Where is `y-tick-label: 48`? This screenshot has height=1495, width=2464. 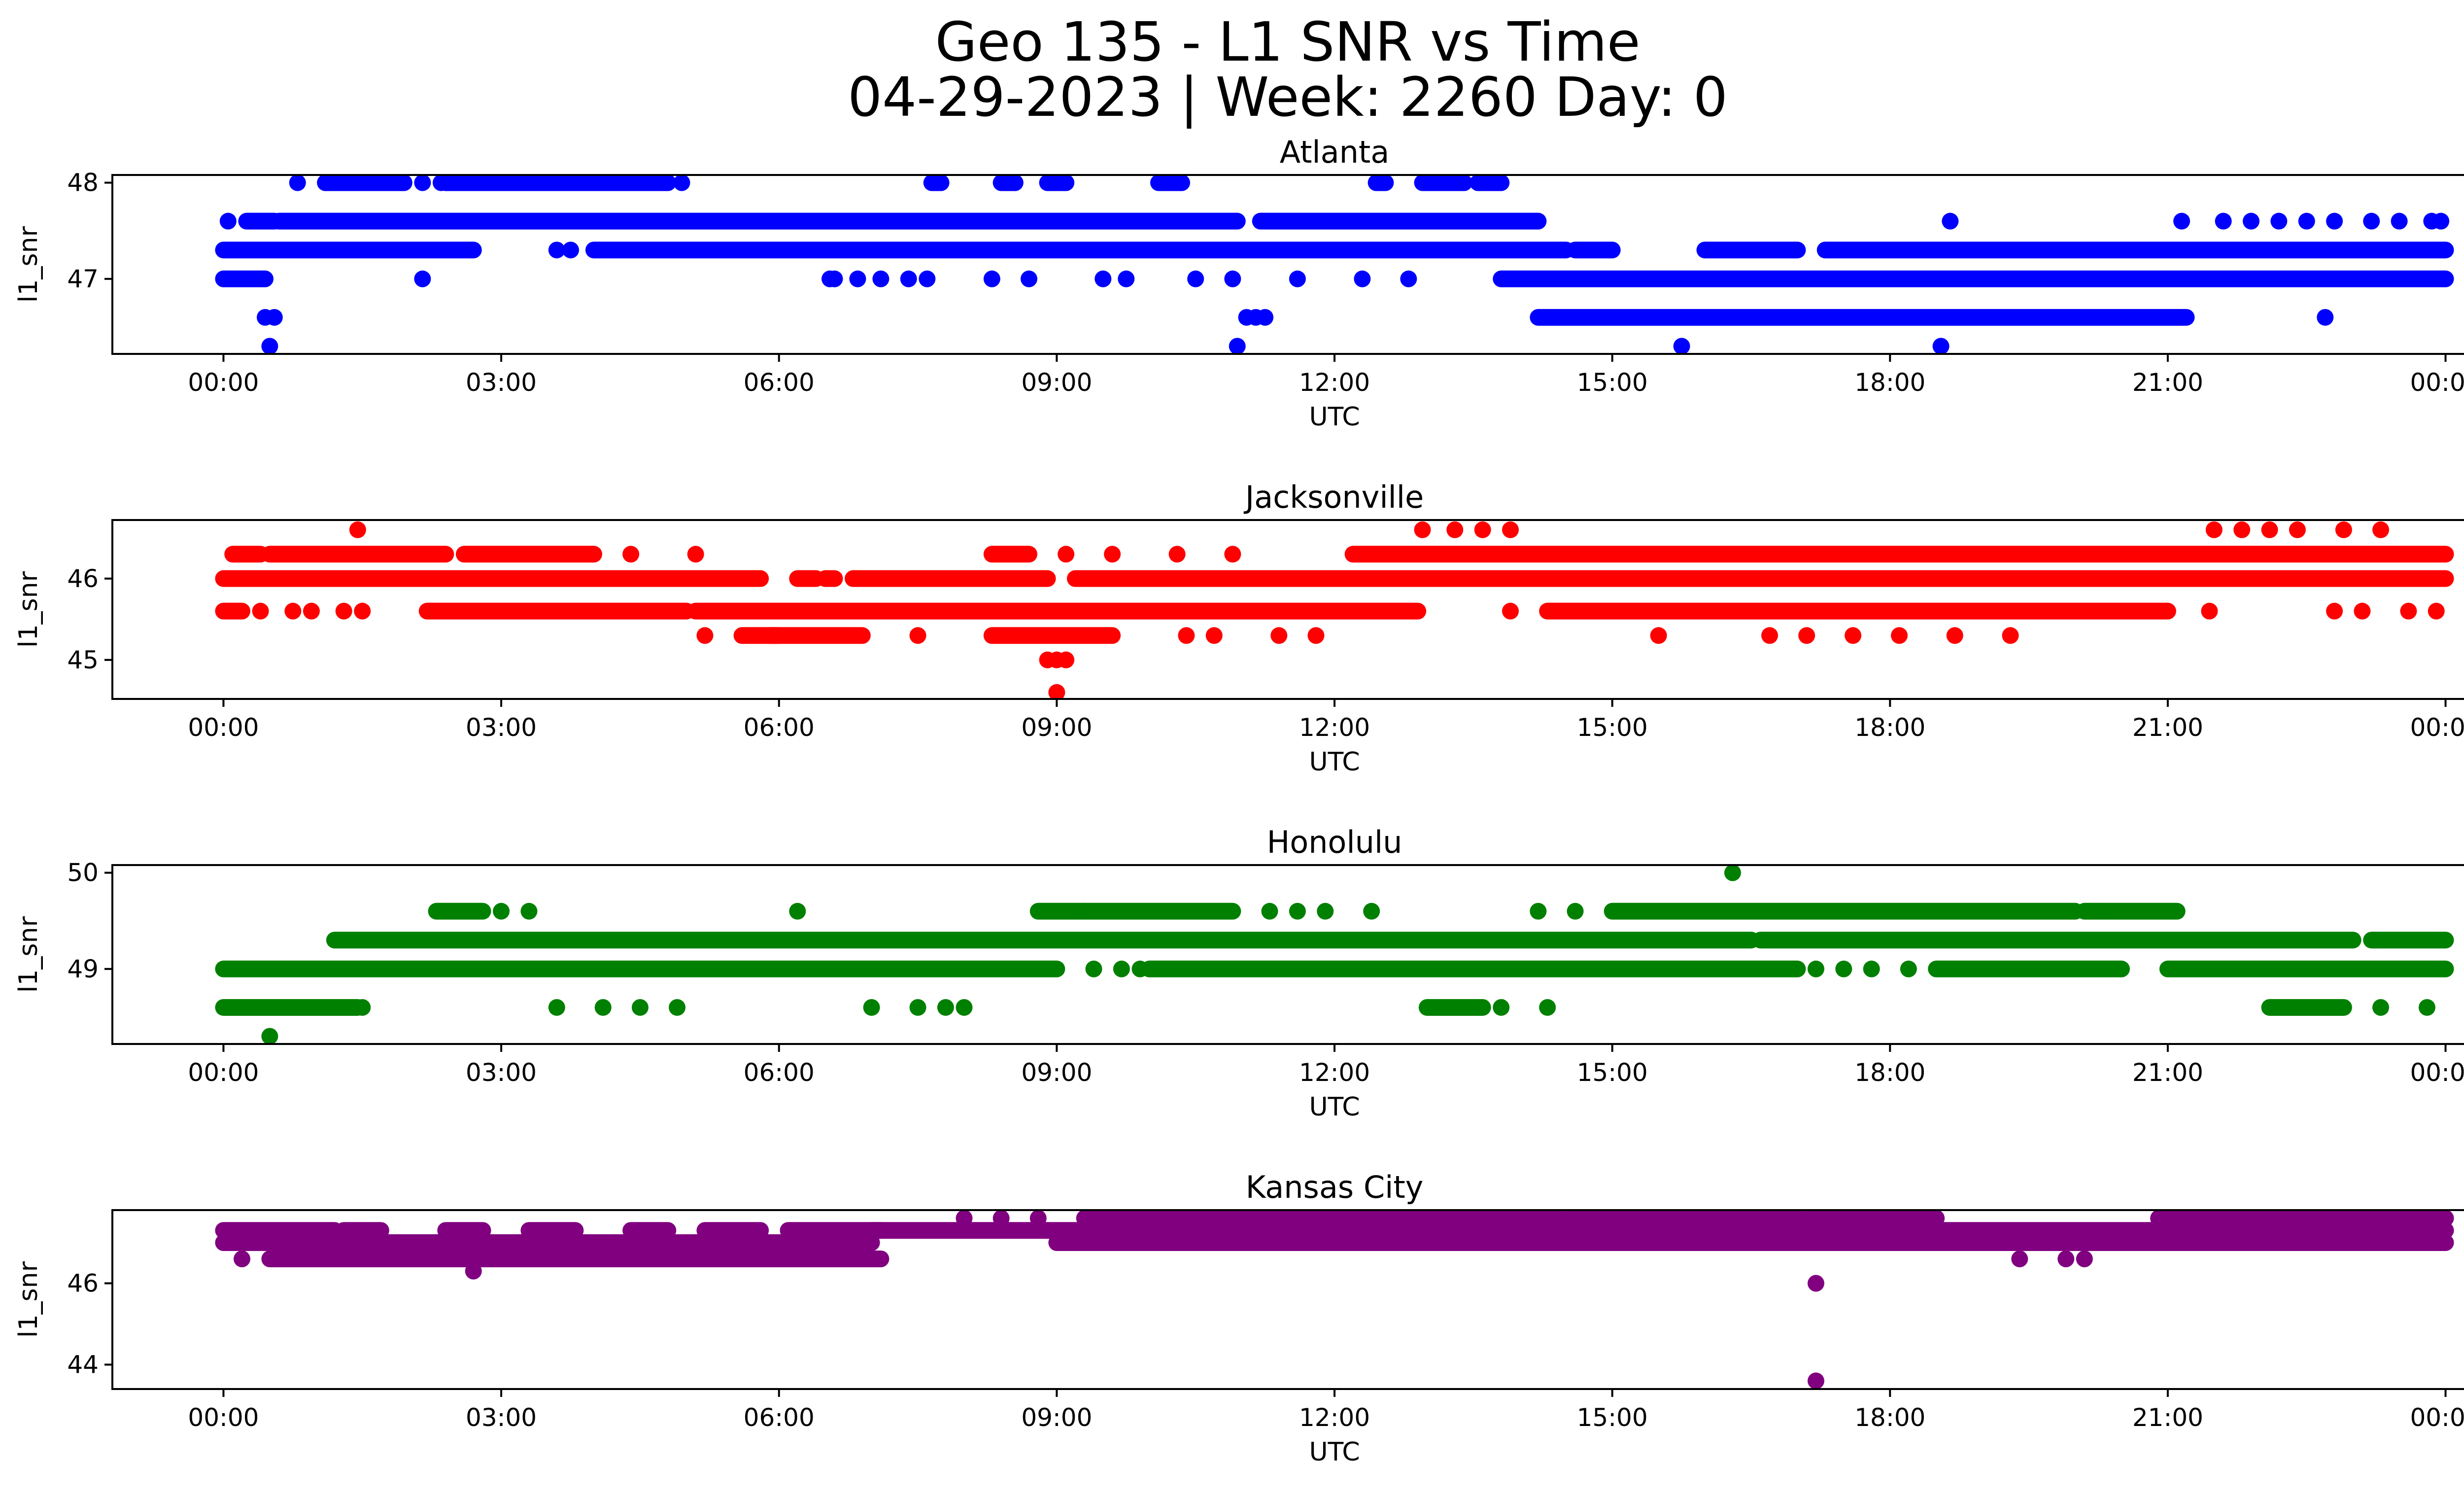 y-tick-label: 48 is located at coordinates (83, 183).